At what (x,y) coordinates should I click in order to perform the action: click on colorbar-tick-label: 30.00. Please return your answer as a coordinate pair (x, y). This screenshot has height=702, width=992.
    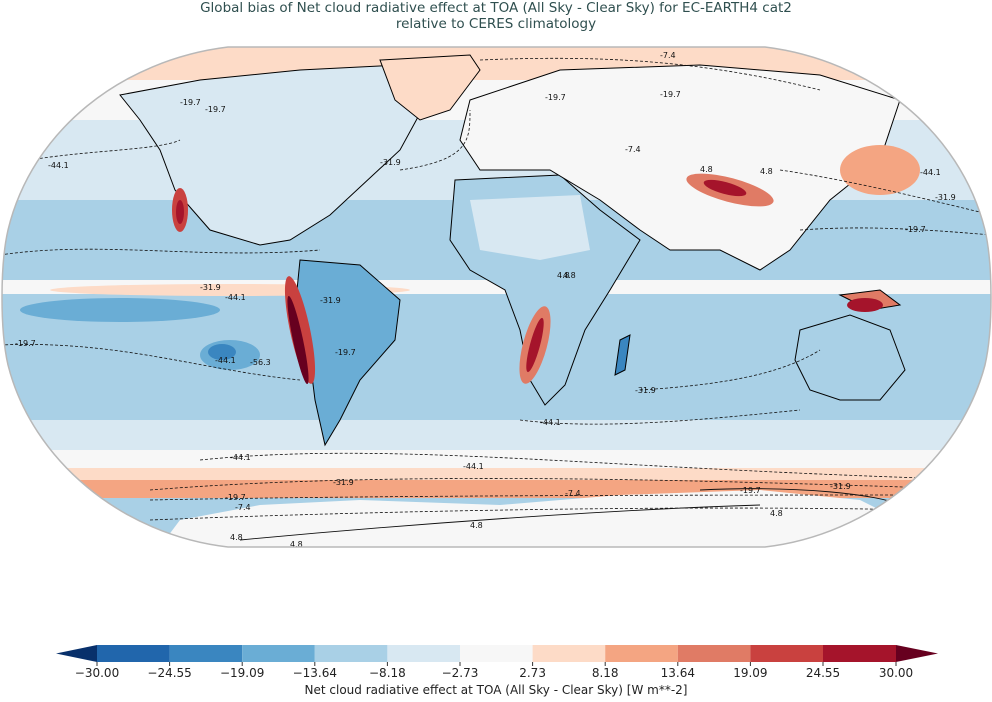
    Looking at the image, I should click on (896, 673).